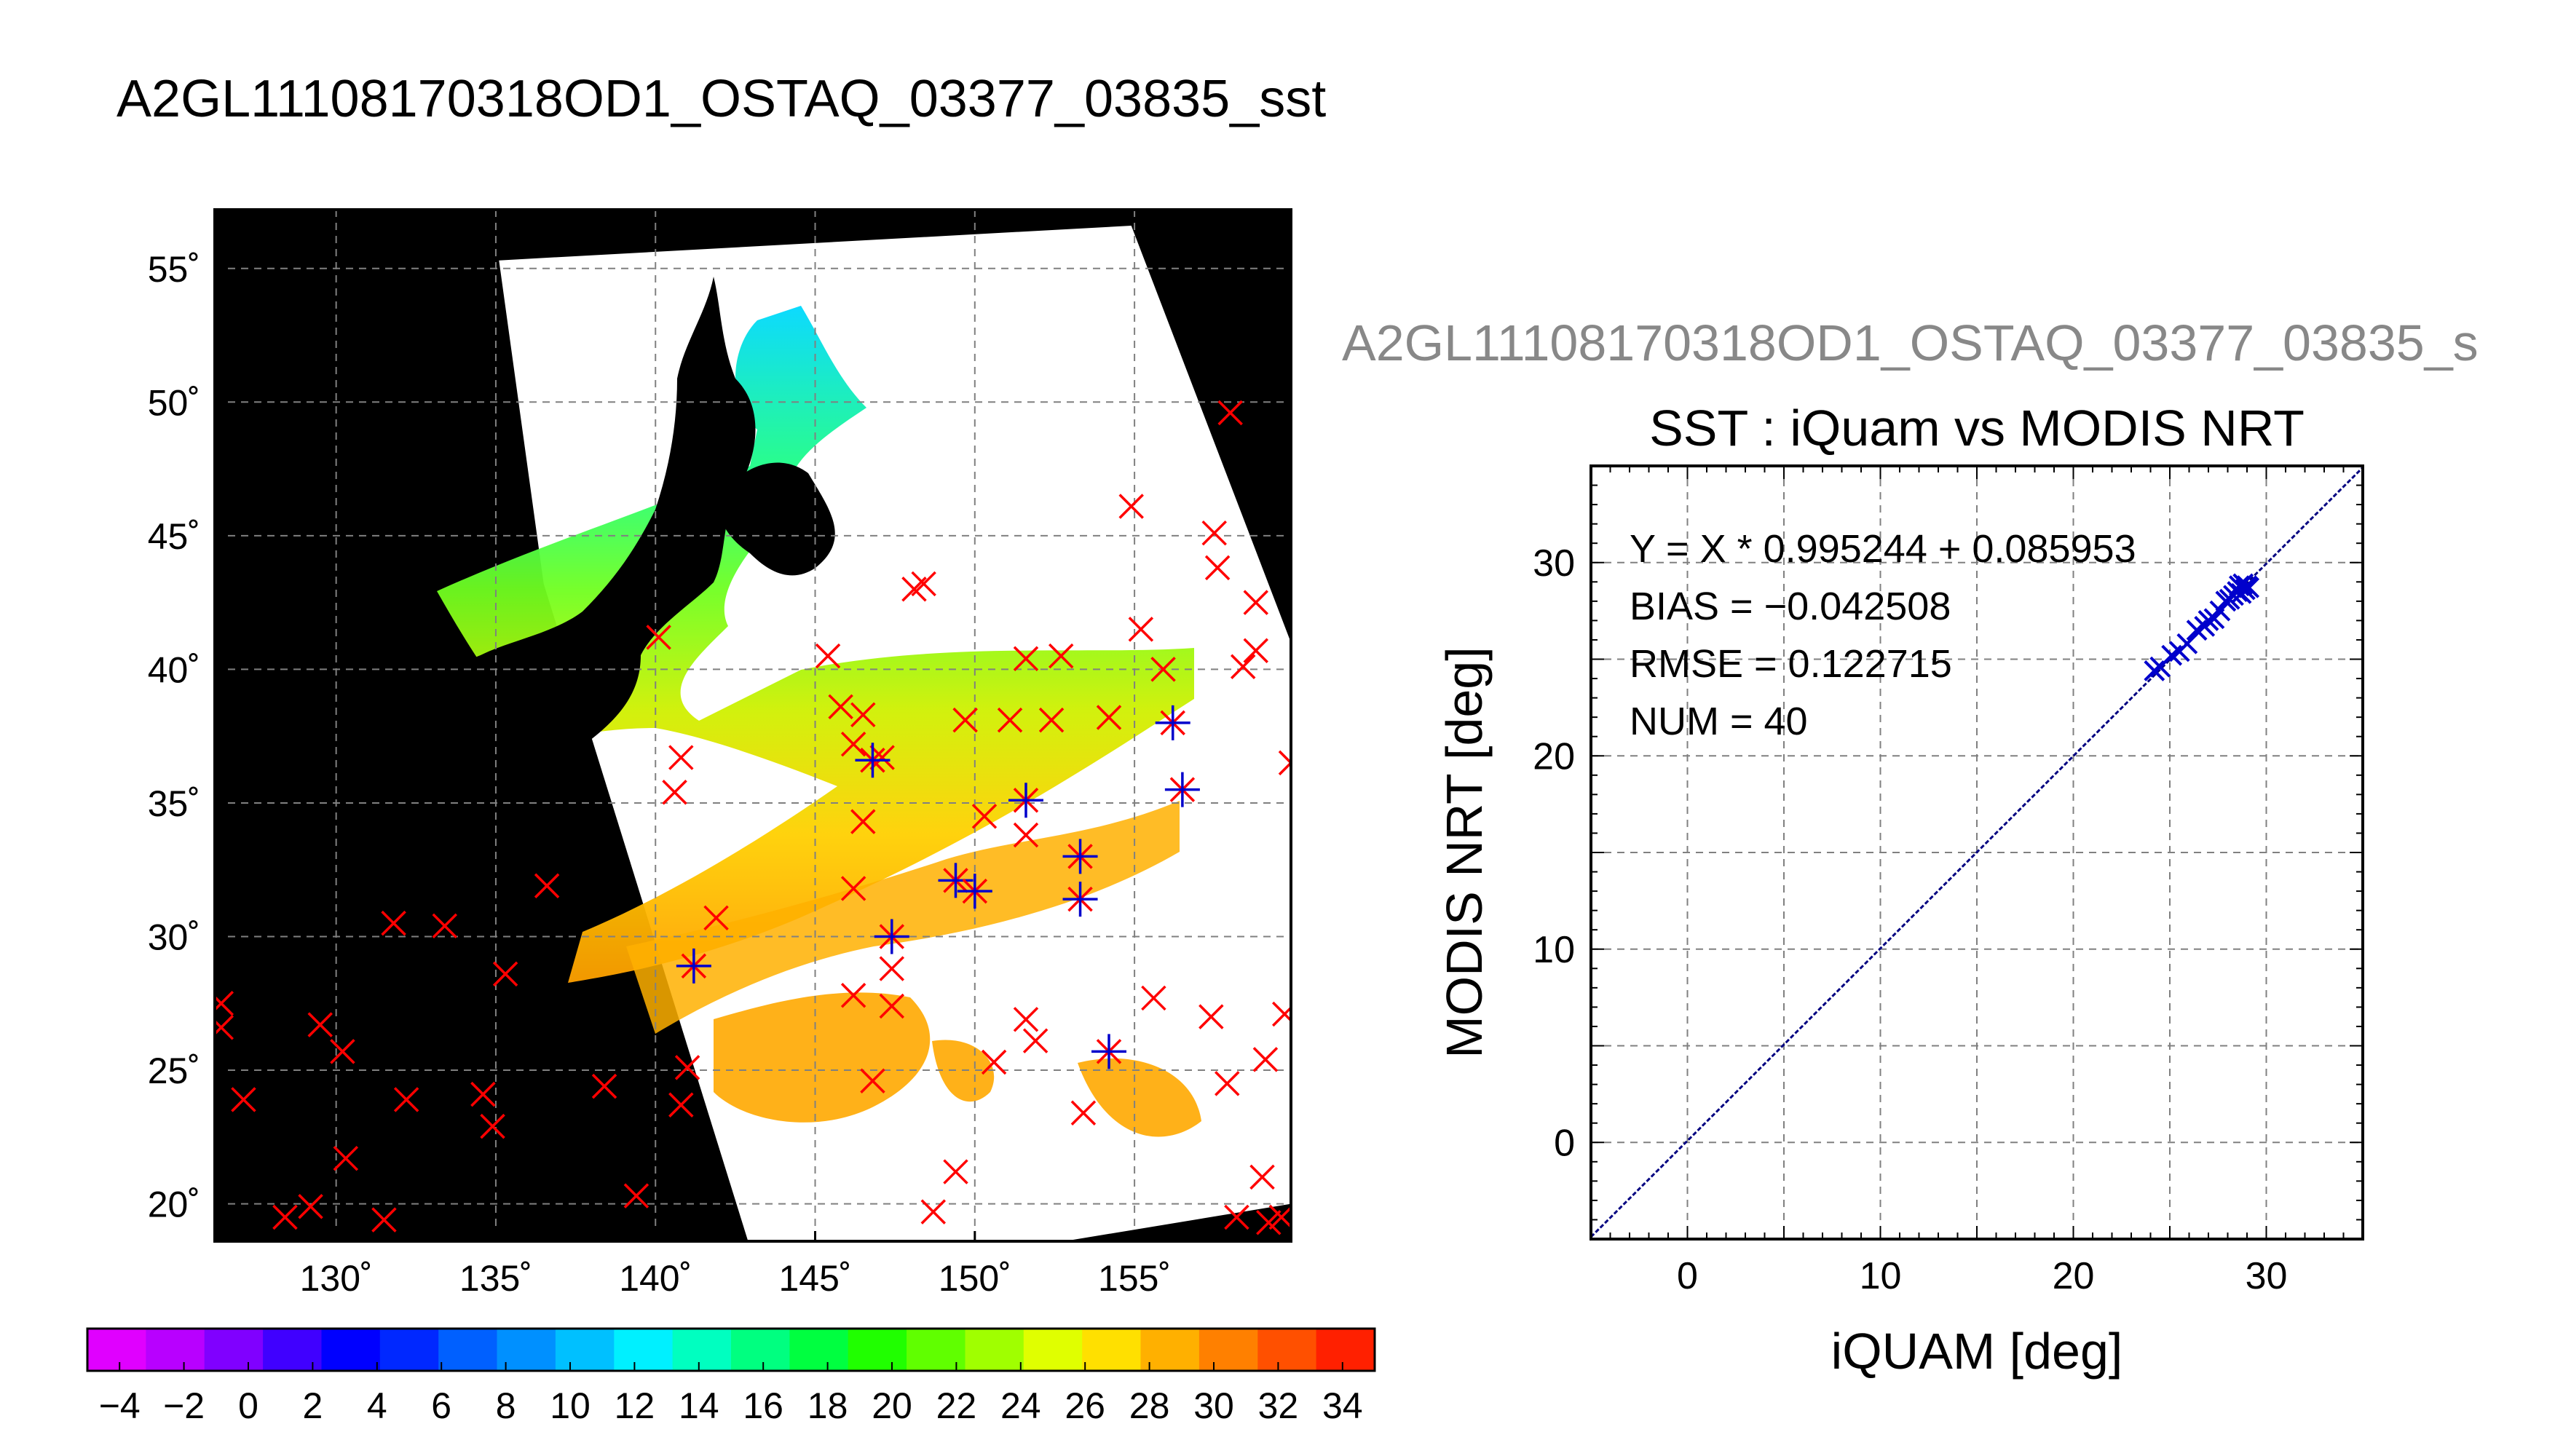 Image resolution: width=2555 pixels, height=1456 pixels. I want to click on scatter-annotation: NUM = 40, so click(1719, 721).